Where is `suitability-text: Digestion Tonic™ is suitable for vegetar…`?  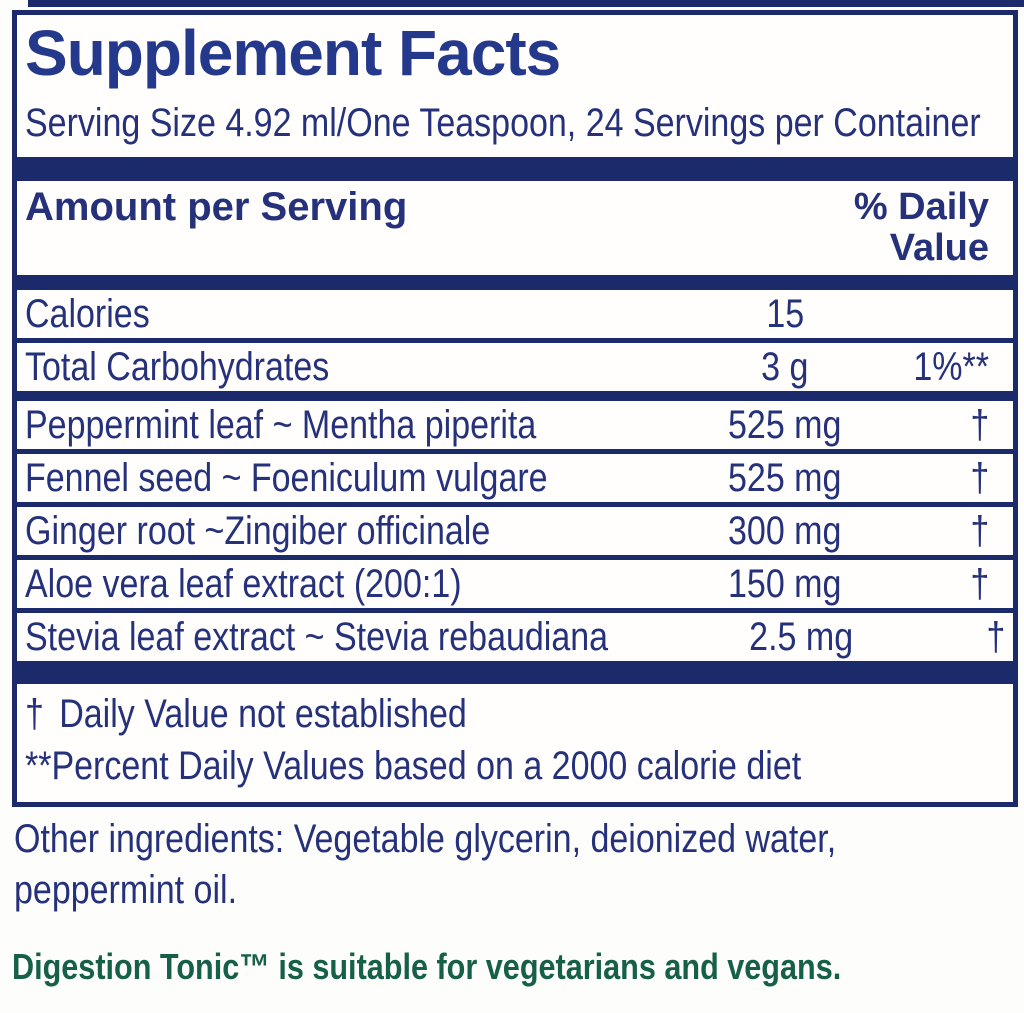 suitability-text: Digestion Tonic™ is suitable for vegetar… is located at coordinates (427, 966).